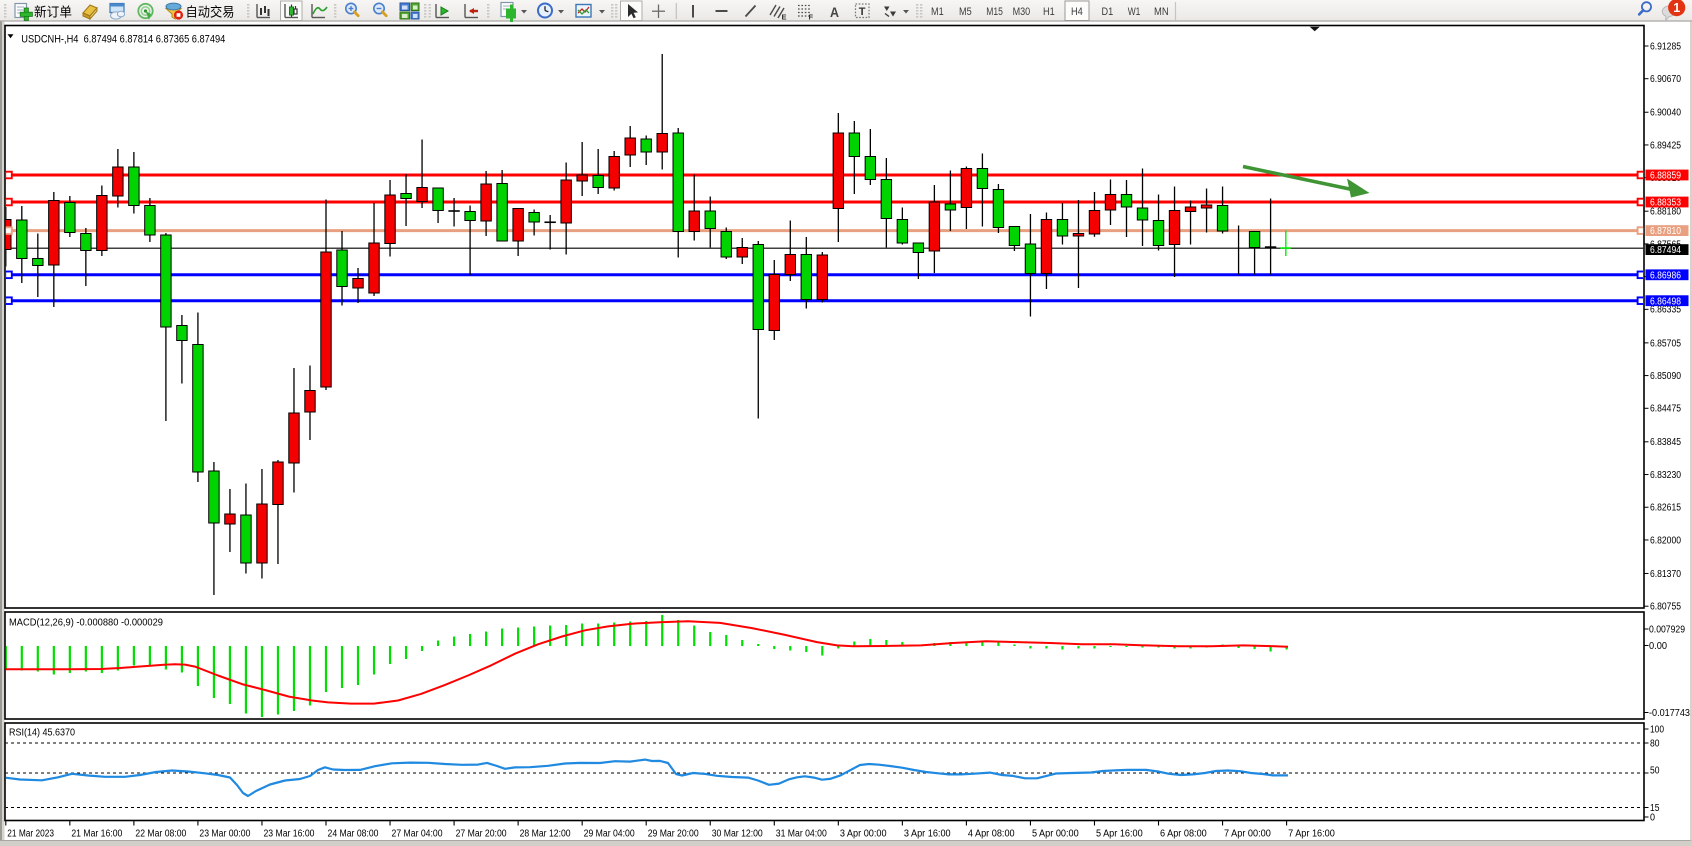 This screenshot has width=1692, height=846. Describe the element at coordinates (42, 733) in the screenshot. I see `svg-text: RSI(14) 45.6370` at that location.